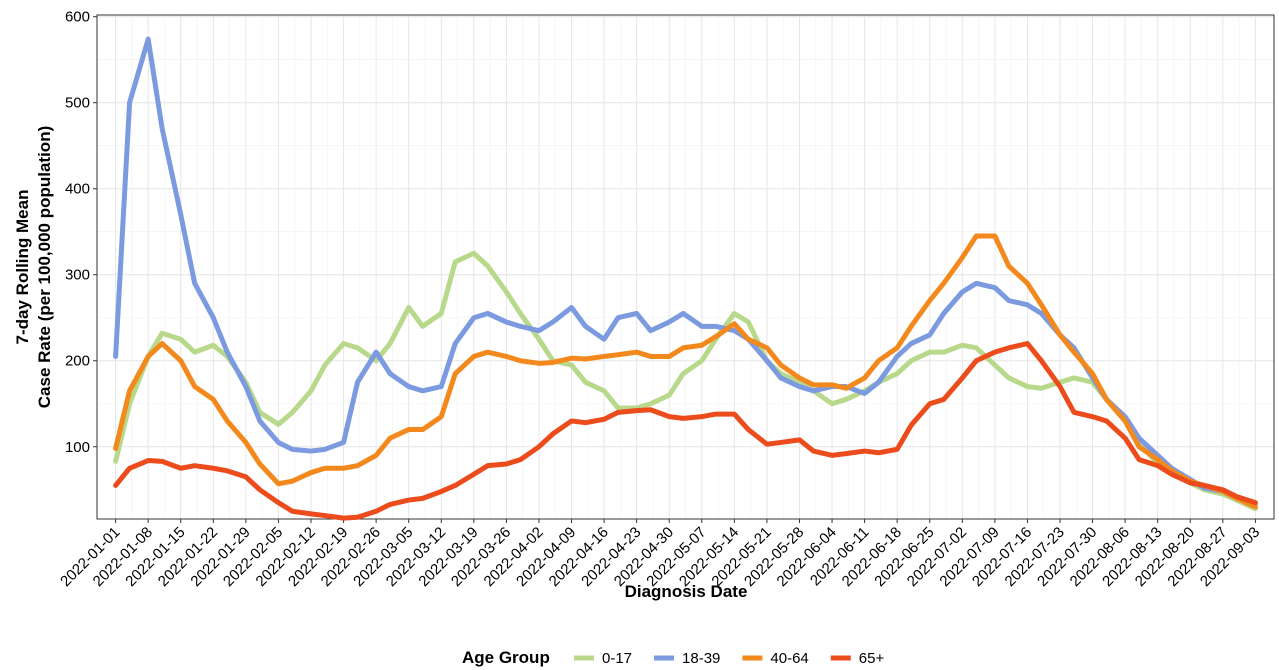  Describe the element at coordinates (617, 658) in the screenshot. I see `legend-label: 0-17` at that location.